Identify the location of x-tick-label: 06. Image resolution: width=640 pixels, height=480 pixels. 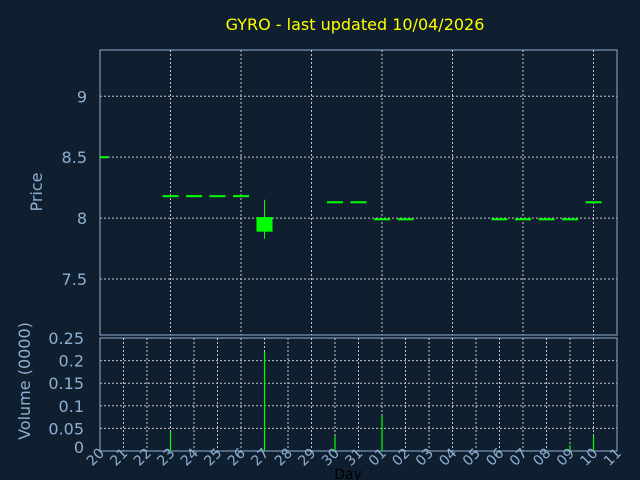
(495, 457).